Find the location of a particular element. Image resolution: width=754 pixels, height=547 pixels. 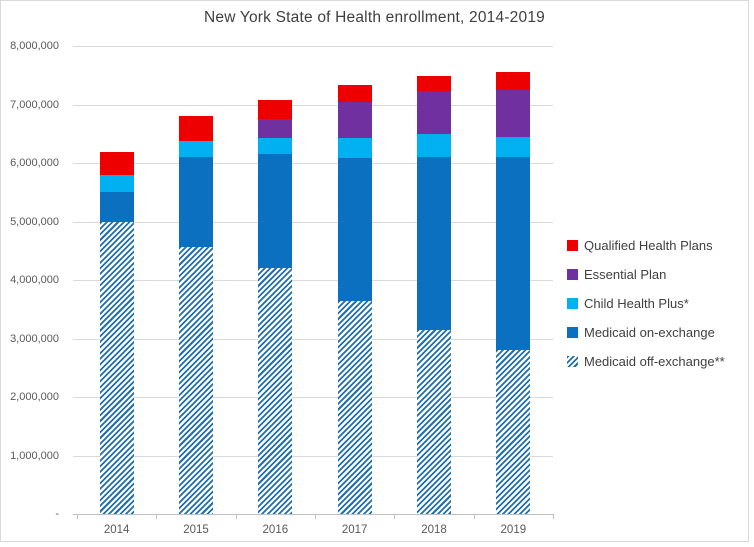

x-axis-label: 2018 is located at coordinates (434, 530).